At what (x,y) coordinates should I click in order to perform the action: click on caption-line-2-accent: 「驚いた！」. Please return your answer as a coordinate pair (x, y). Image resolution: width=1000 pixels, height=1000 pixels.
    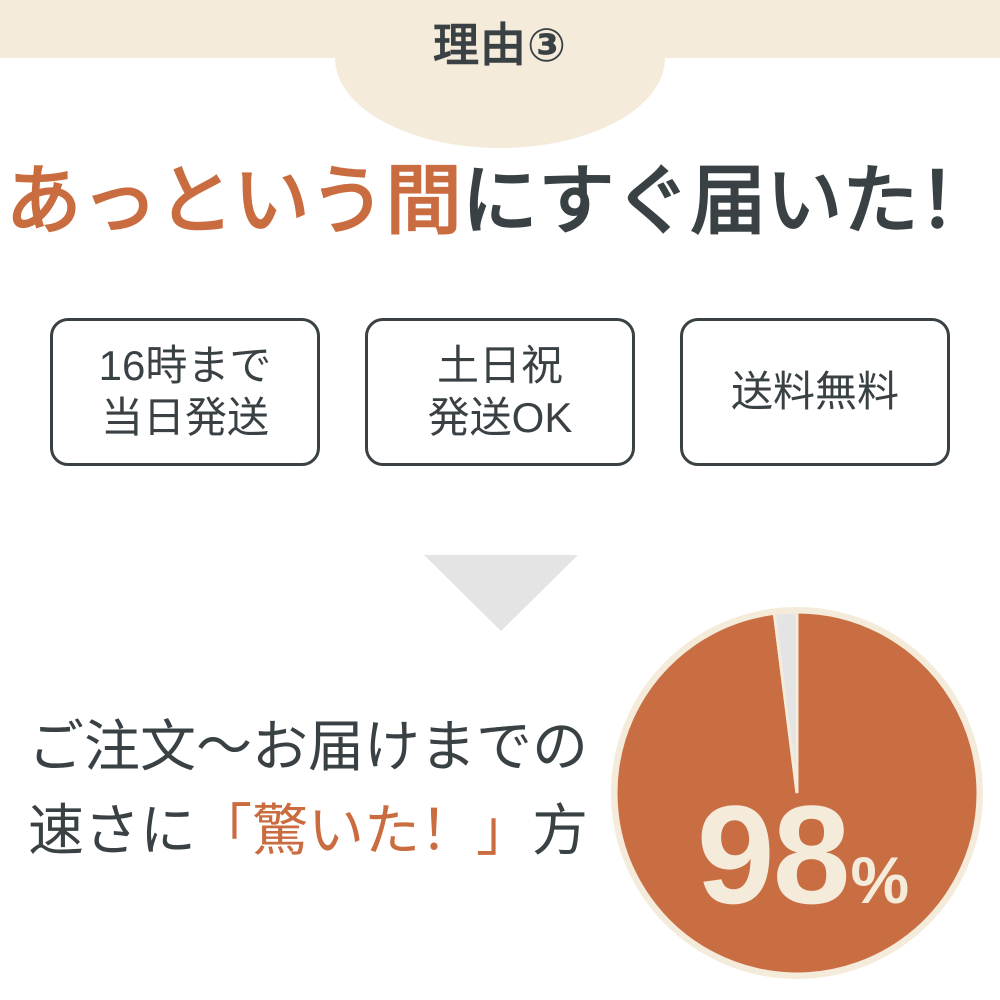
    Looking at the image, I should click on (364, 830).